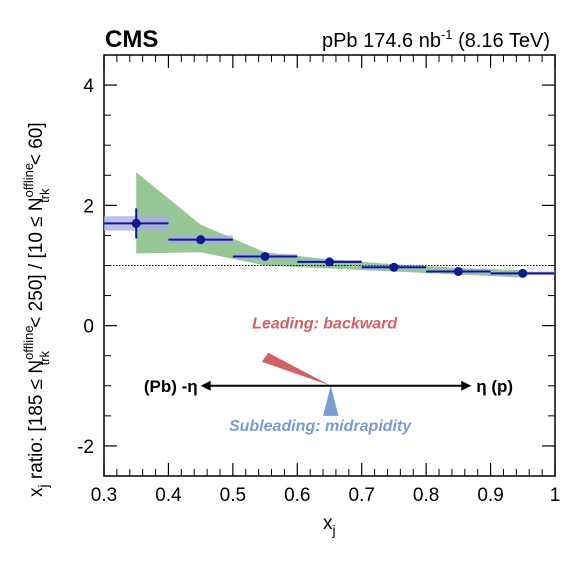 The width and height of the screenshot is (580, 565). Describe the element at coordinates (426, 495) in the screenshot. I see `x-tick-label-5: 0.8` at that location.